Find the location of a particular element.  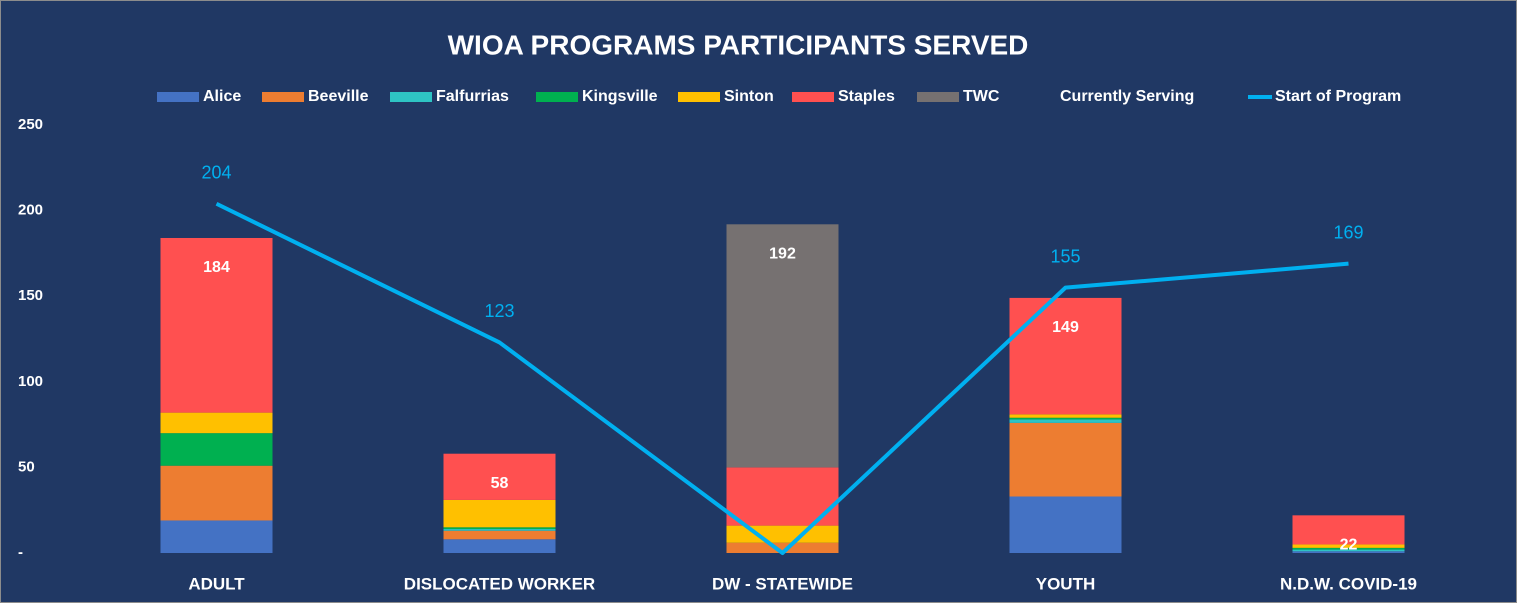

y-tick-label: 100 is located at coordinates (30, 381).